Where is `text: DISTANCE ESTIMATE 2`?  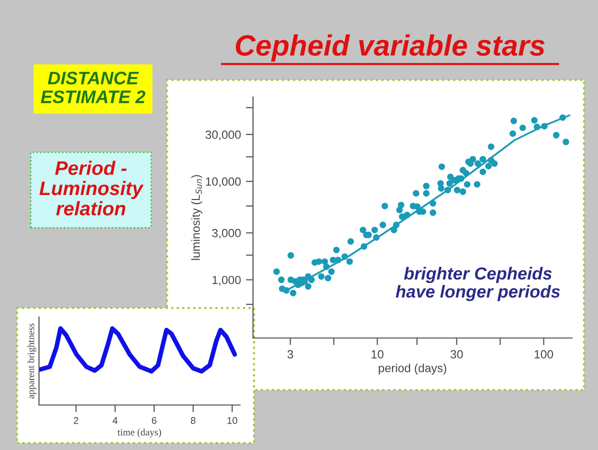 text: DISTANCE ESTIMATE 2 is located at coordinates (93, 88).